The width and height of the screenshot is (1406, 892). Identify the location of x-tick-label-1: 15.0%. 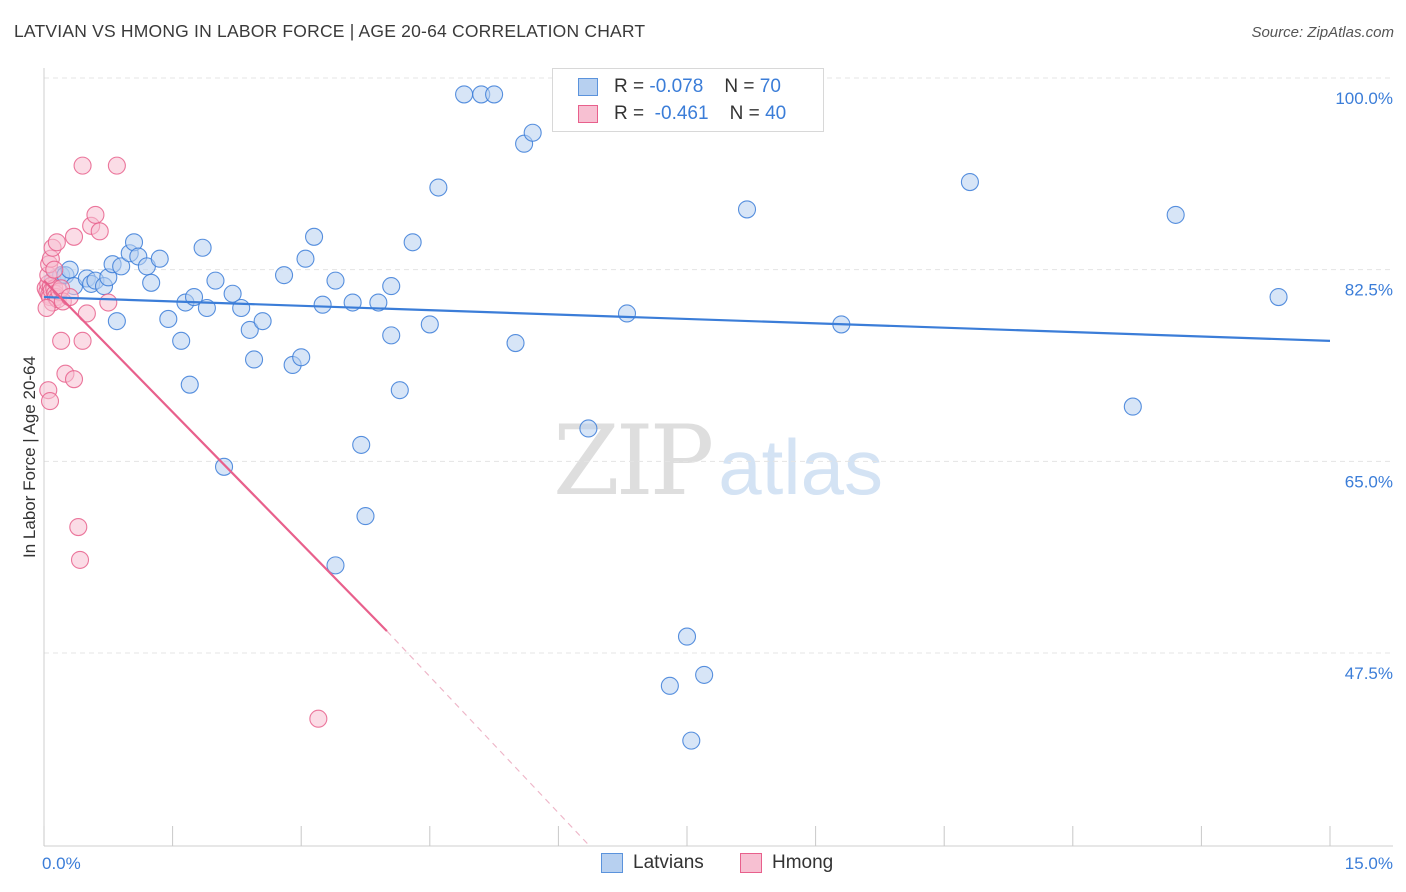
(1369, 863).